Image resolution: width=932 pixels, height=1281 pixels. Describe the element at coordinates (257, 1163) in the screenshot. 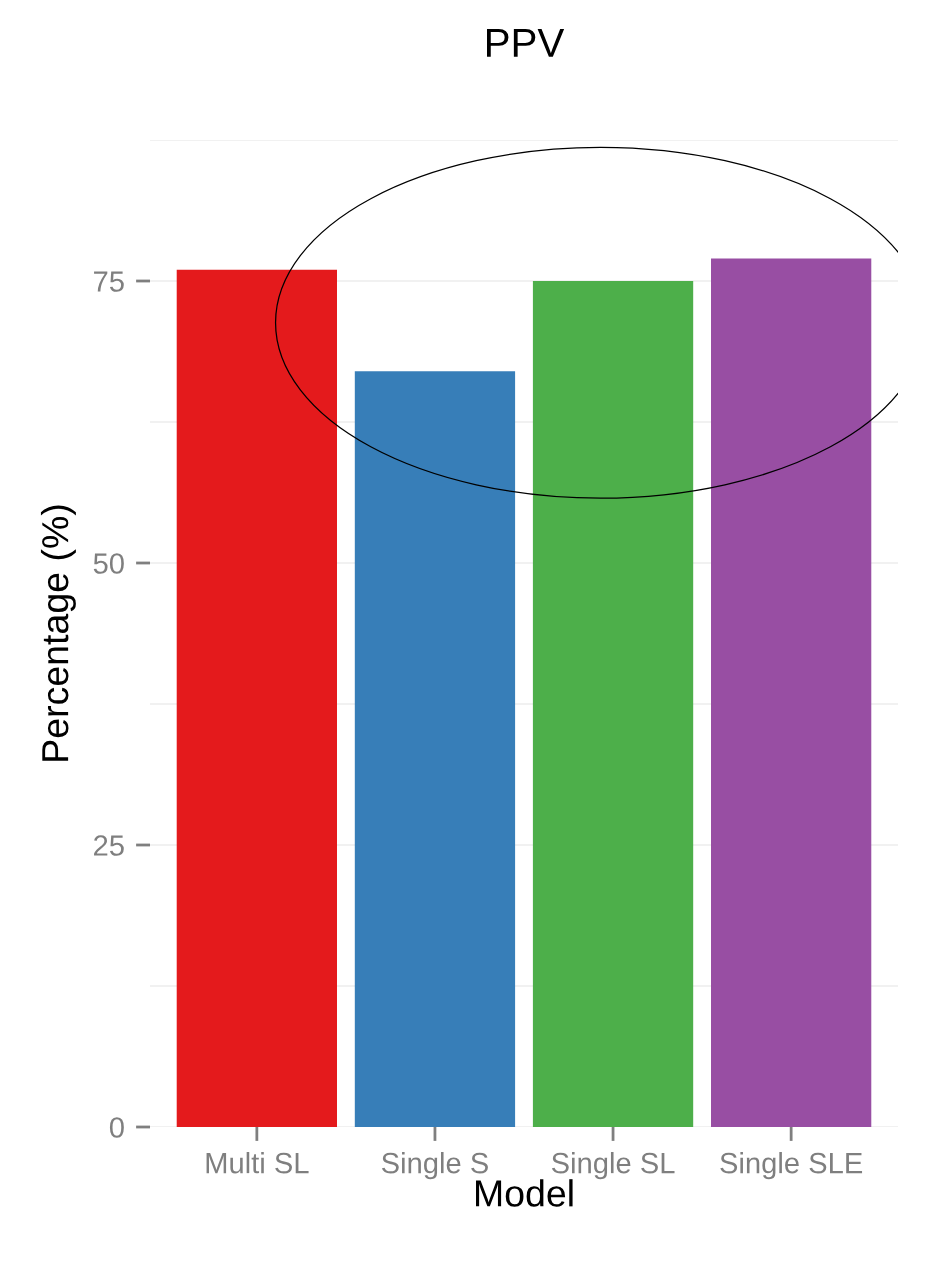

I see `x-tick-label: Multi SL` at that location.